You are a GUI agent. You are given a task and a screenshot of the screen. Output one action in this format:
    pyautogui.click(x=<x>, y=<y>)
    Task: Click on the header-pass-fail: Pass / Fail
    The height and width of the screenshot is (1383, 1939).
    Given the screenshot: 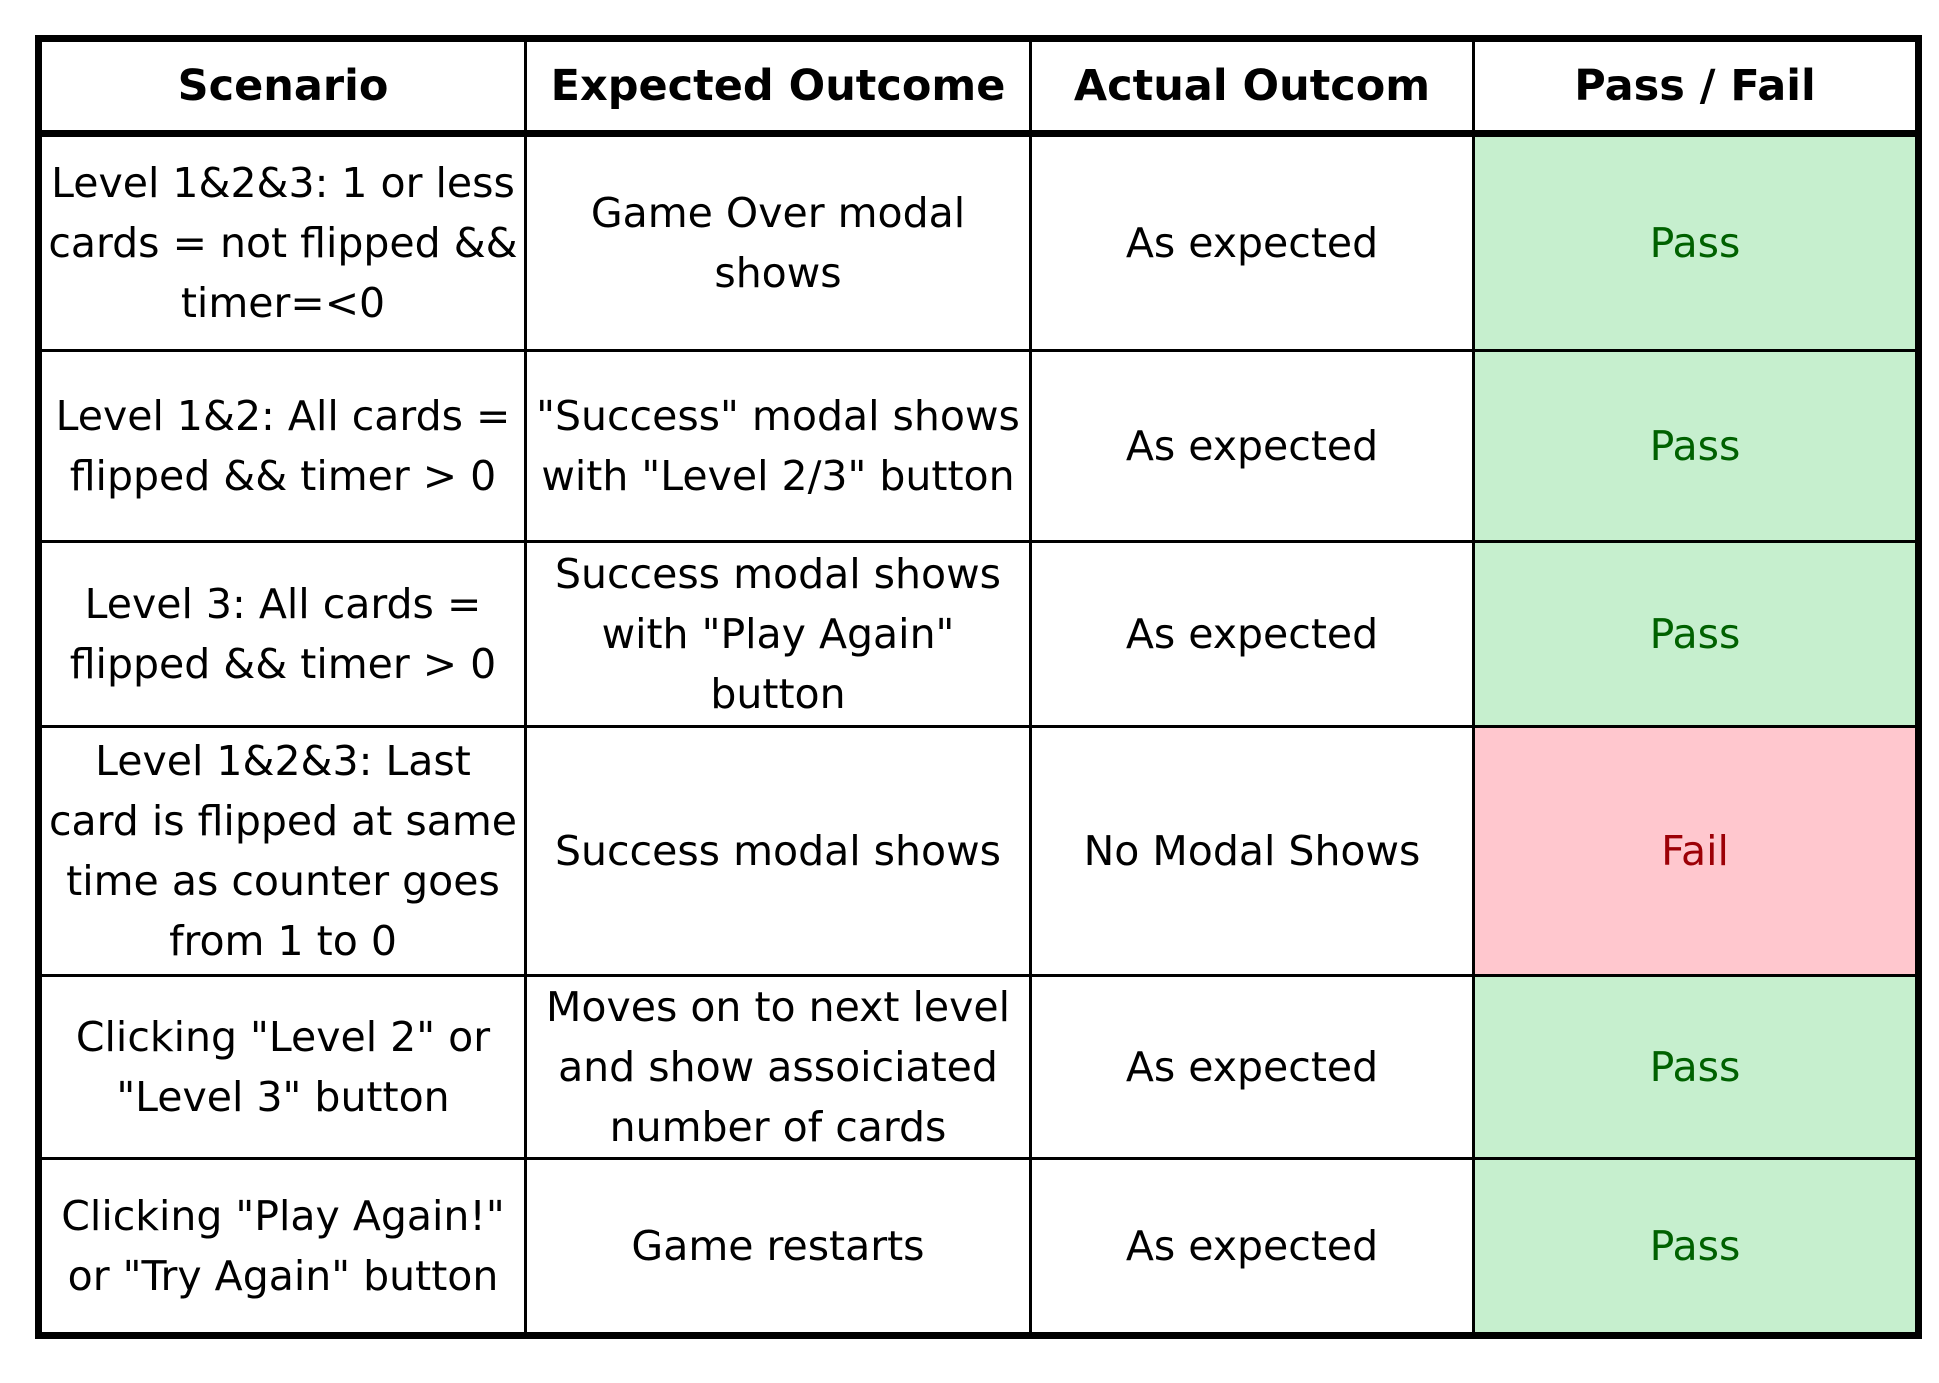 What is the action you would take?
    pyautogui.click(x=1696, y=87)
    